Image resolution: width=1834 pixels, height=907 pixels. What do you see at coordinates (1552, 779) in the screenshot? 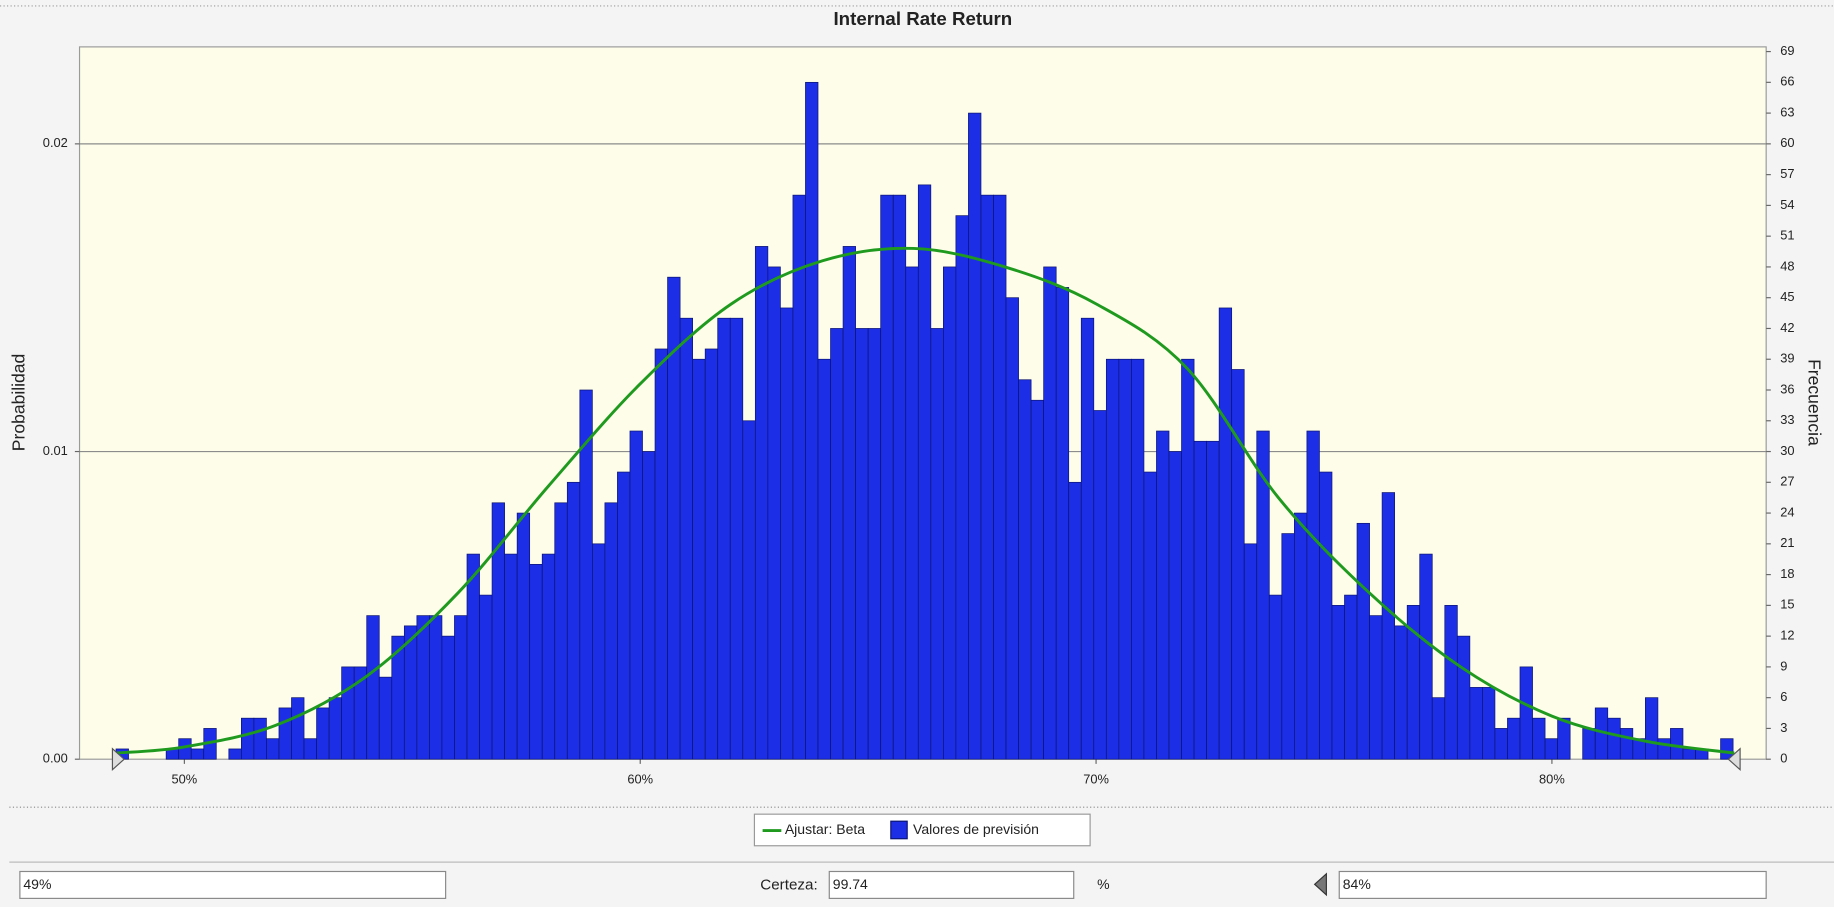
I see `x-tick-label: 80%` at bounding box center [1552, 779].